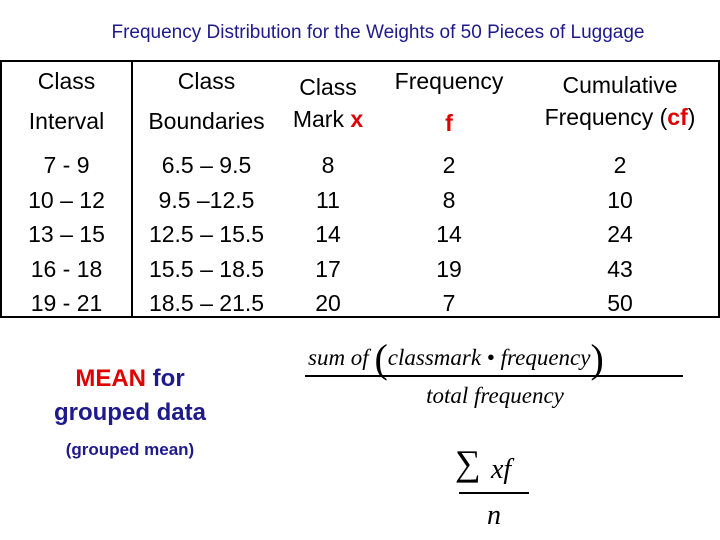  What do you see at coordinates (338, 357) in the screenshot?
I see `formula-numerator-lead: sum of` at bounding box center [338, 357].